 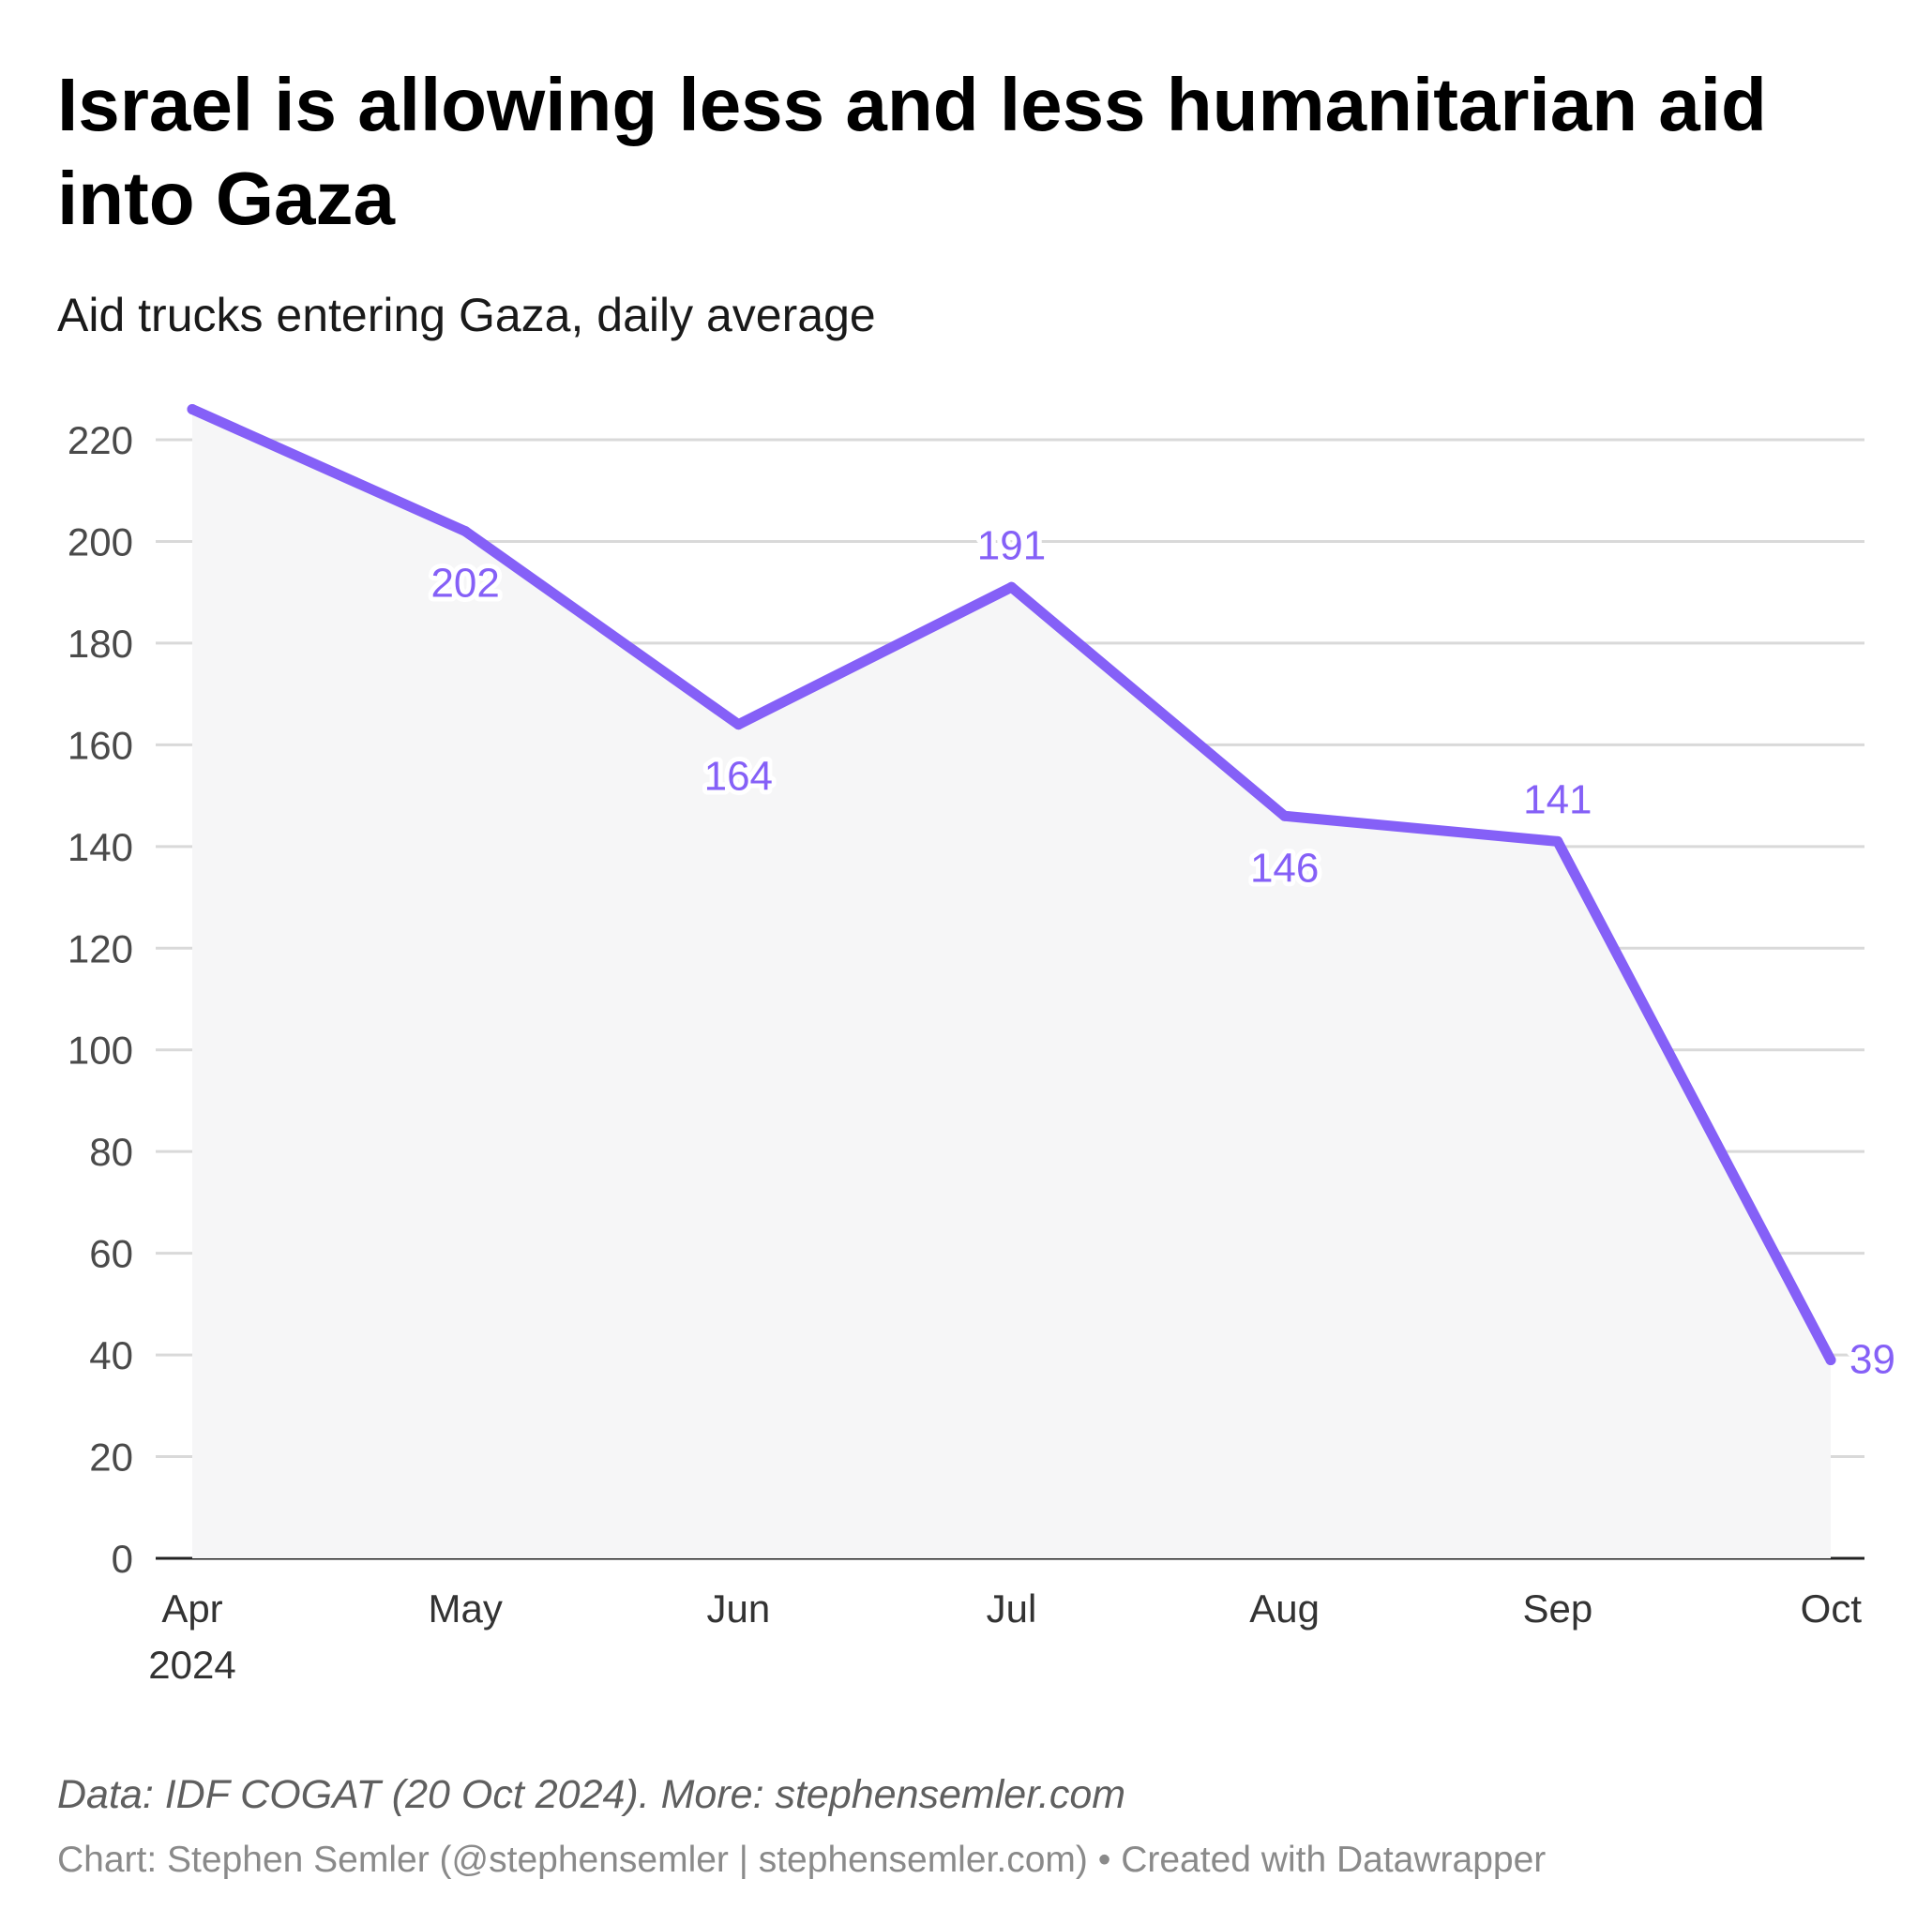 What do you see at coordinates (1005, 1636) in the screenshot?
I see `x-axis-ticks: Apr May Jun Jul Aug Sep Oct 2024` at bounding box center [1005, 1636].